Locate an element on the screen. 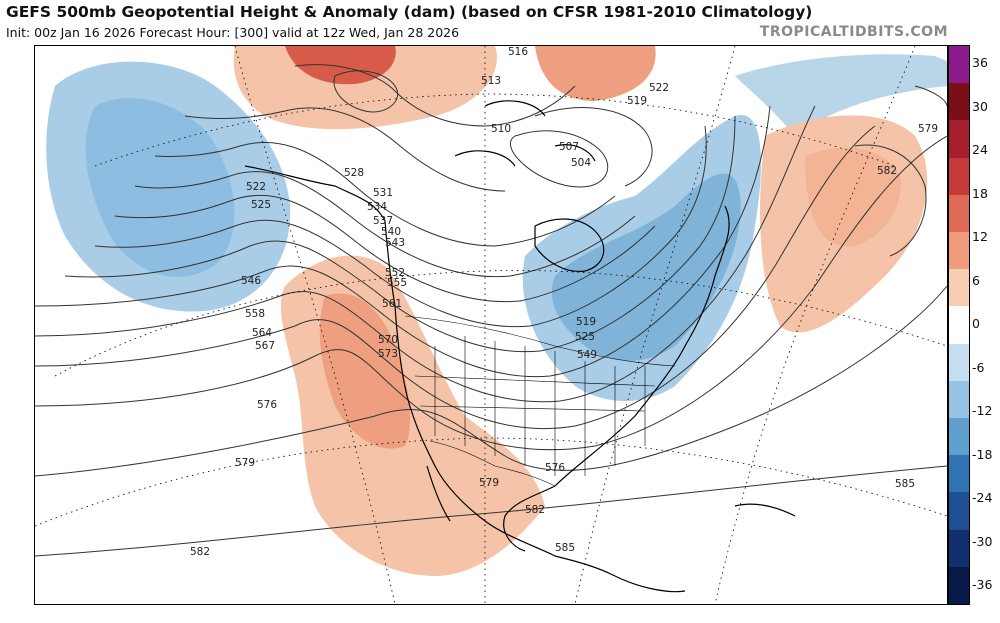  colorbar-label: -24 is located at coordinates (982, 497).